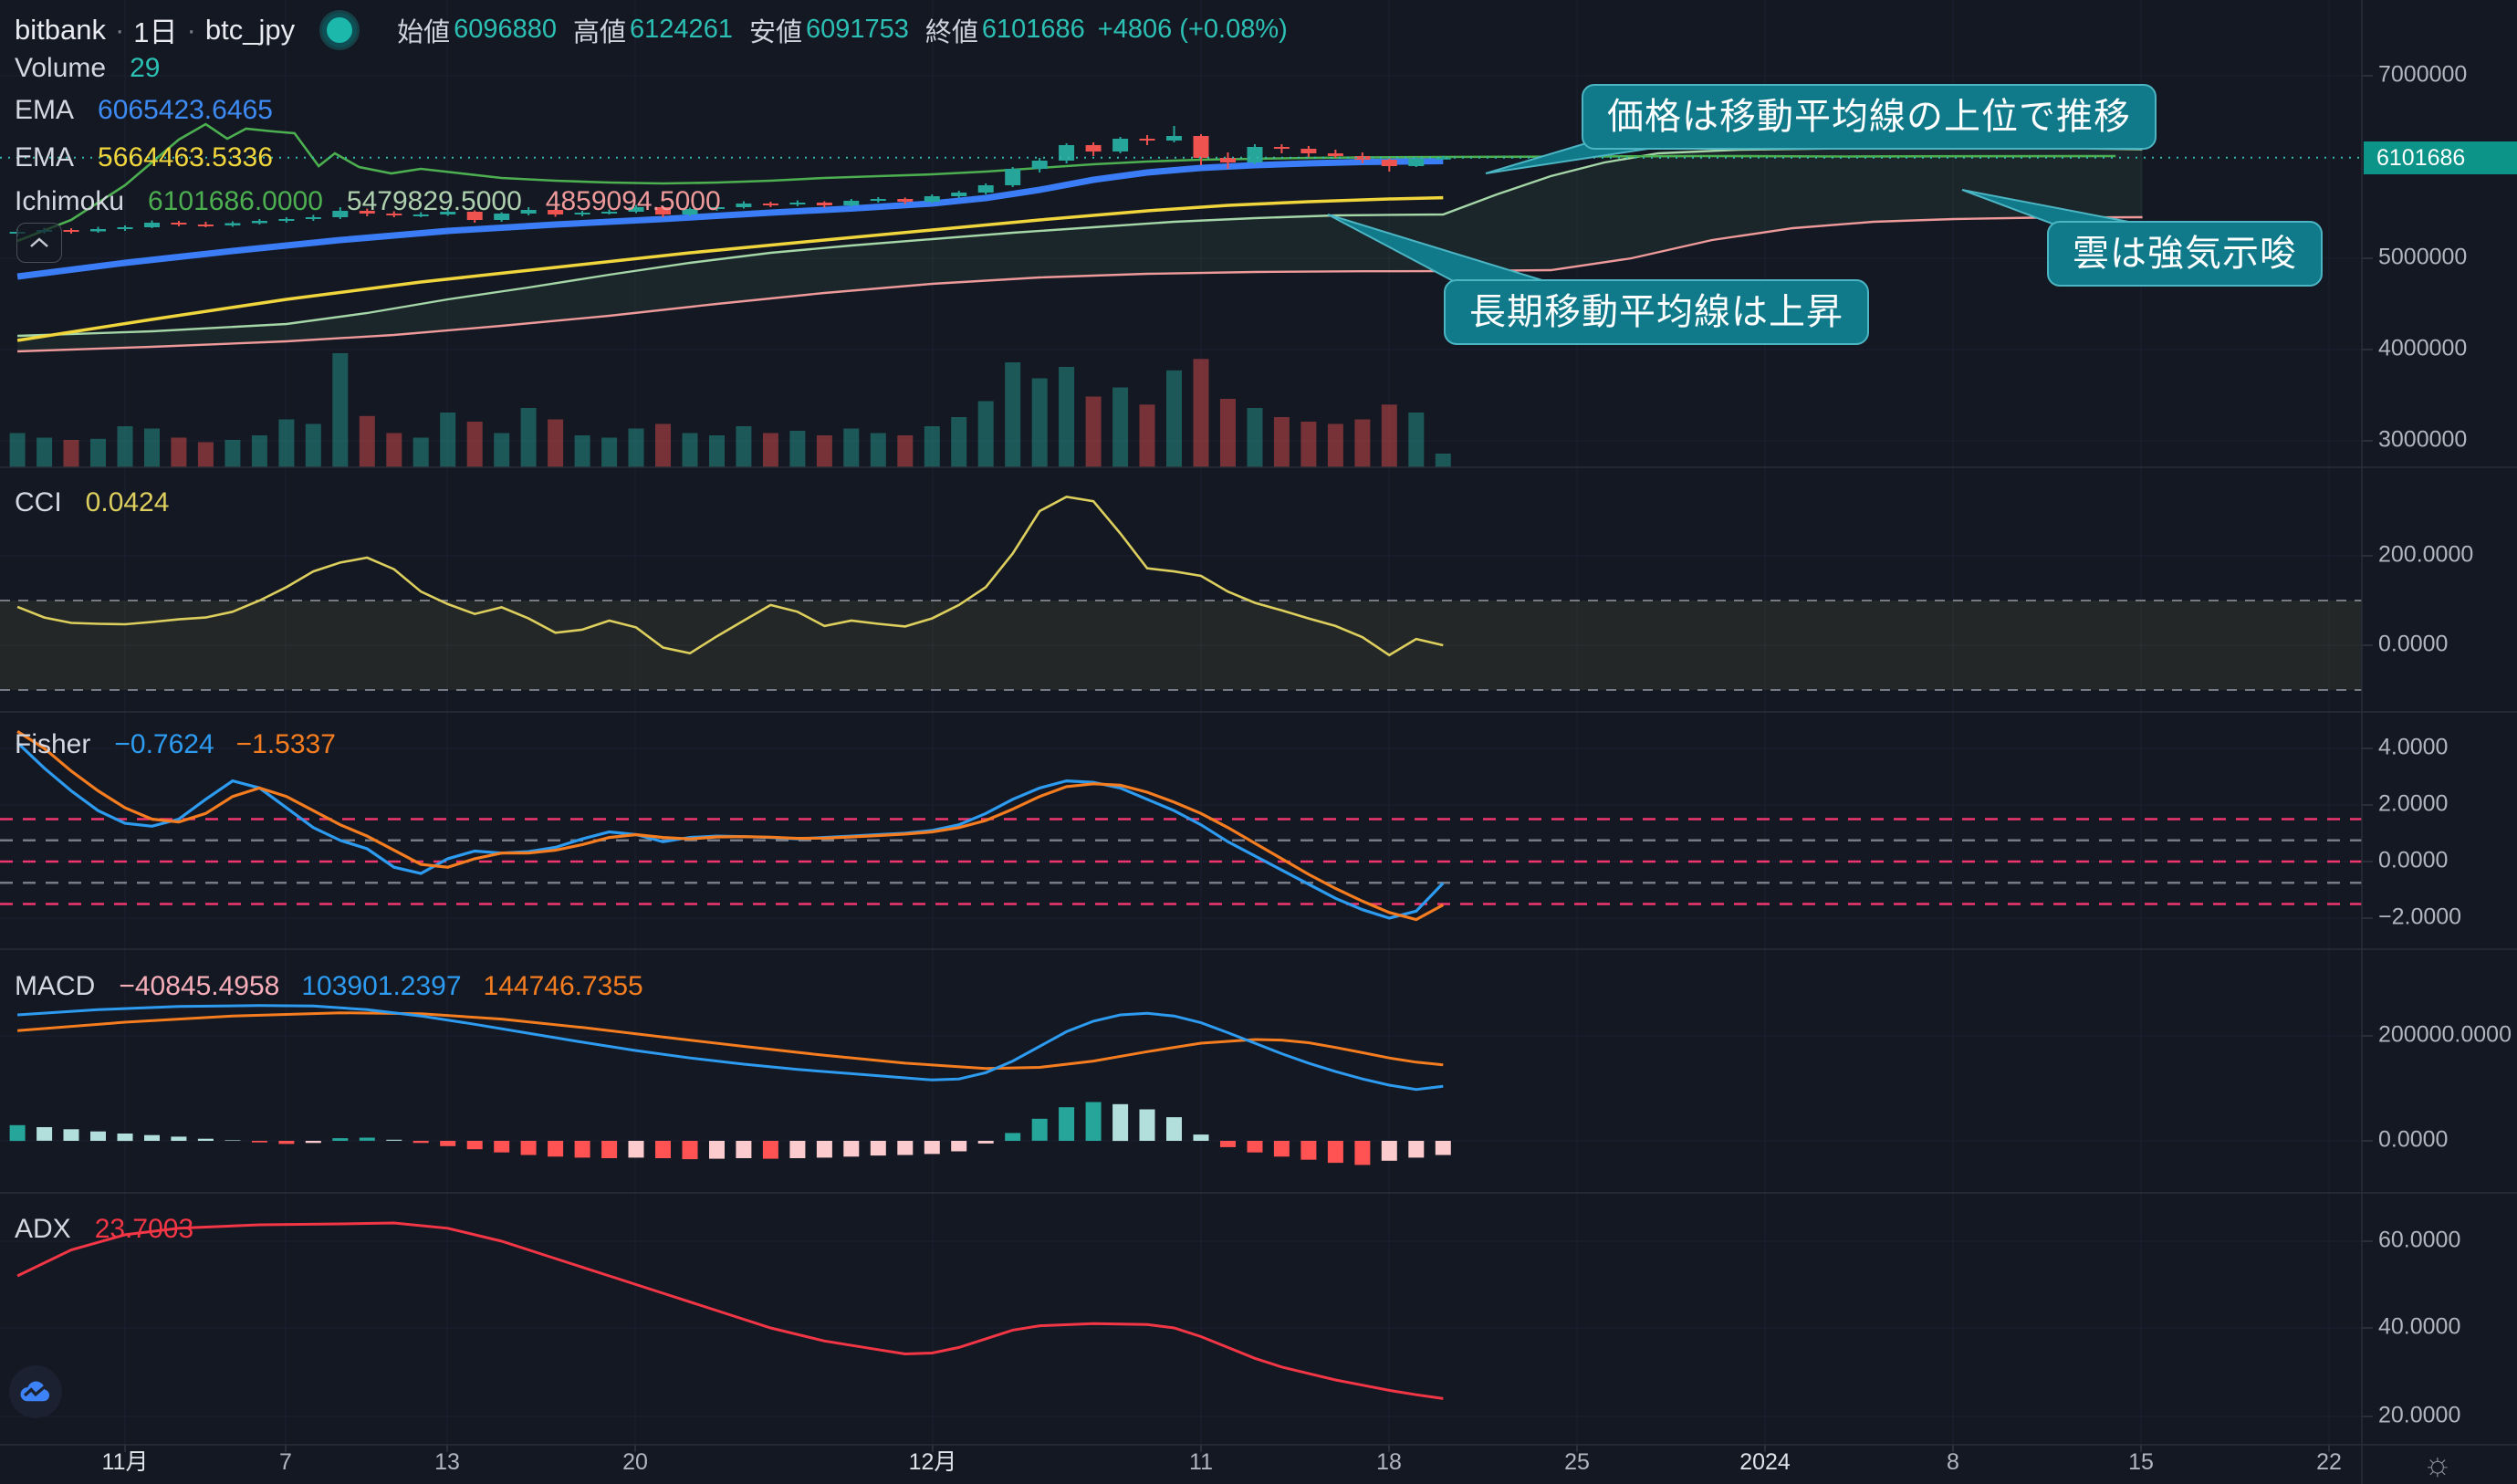 Image resolution: width=2517 pixels, height=1484 pixels. What do you see at coordinates (2413, 860) in the screenshot?
I see `fisher-axis-label: 0.0000` at bounding box center [2413, 860].